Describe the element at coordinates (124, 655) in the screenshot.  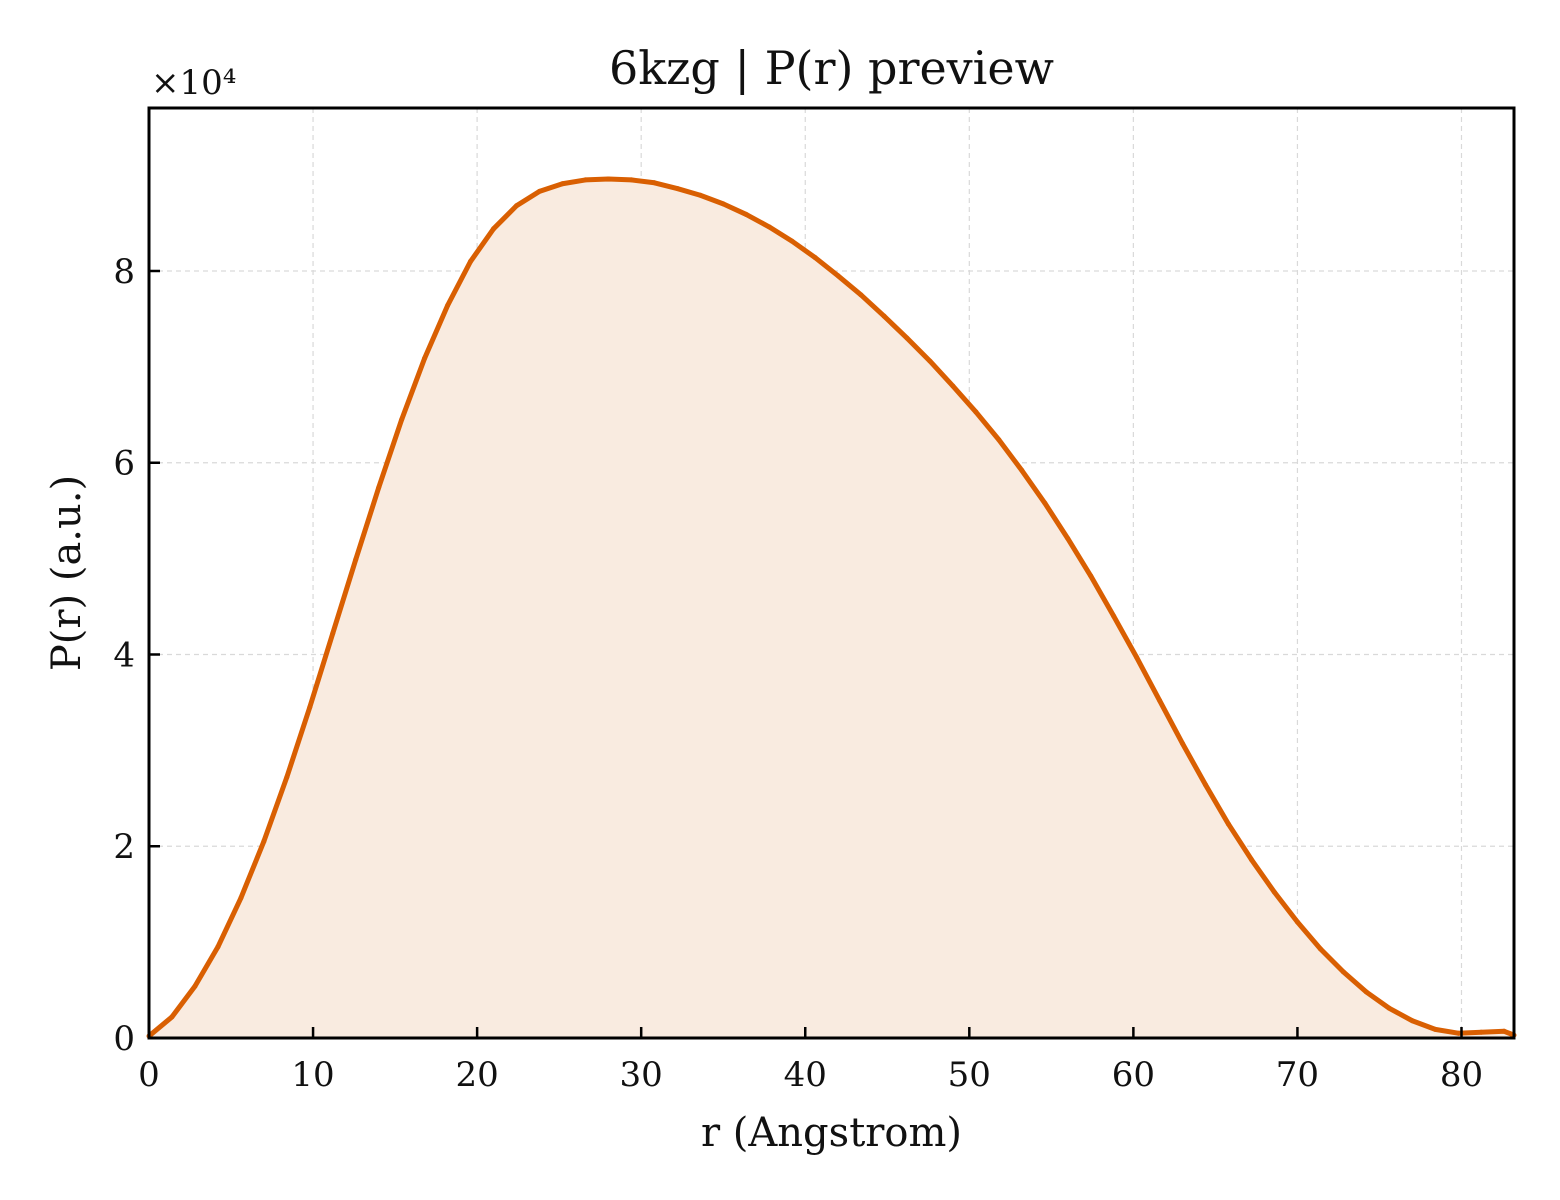
I see `y-tick-label: 4` at that location.